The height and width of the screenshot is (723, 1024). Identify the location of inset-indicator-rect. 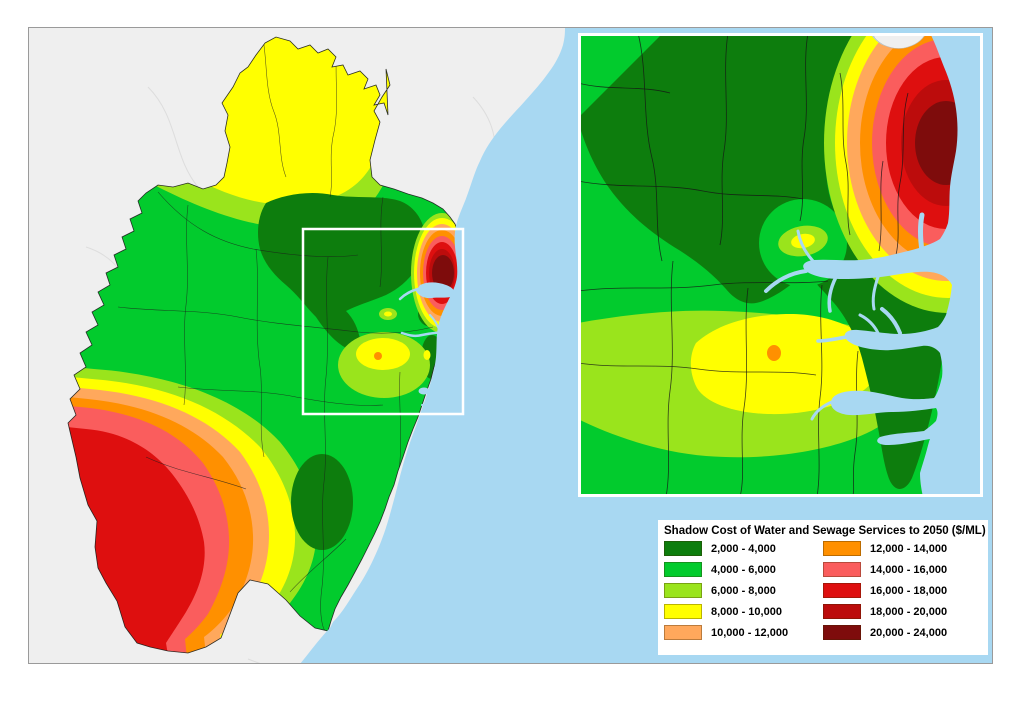
(383, 321).